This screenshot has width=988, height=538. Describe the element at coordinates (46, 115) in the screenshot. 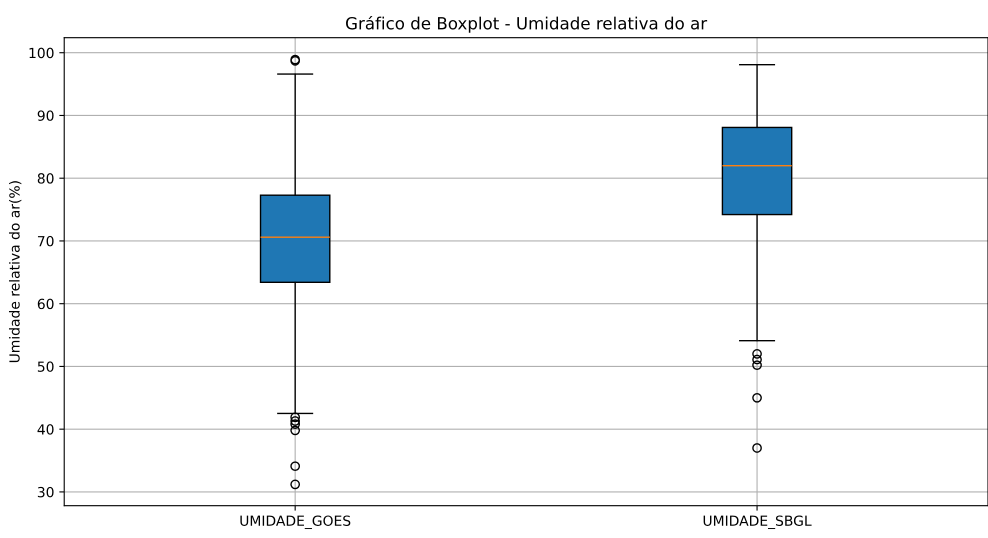

I see `y-tick-label: 90` at that location.